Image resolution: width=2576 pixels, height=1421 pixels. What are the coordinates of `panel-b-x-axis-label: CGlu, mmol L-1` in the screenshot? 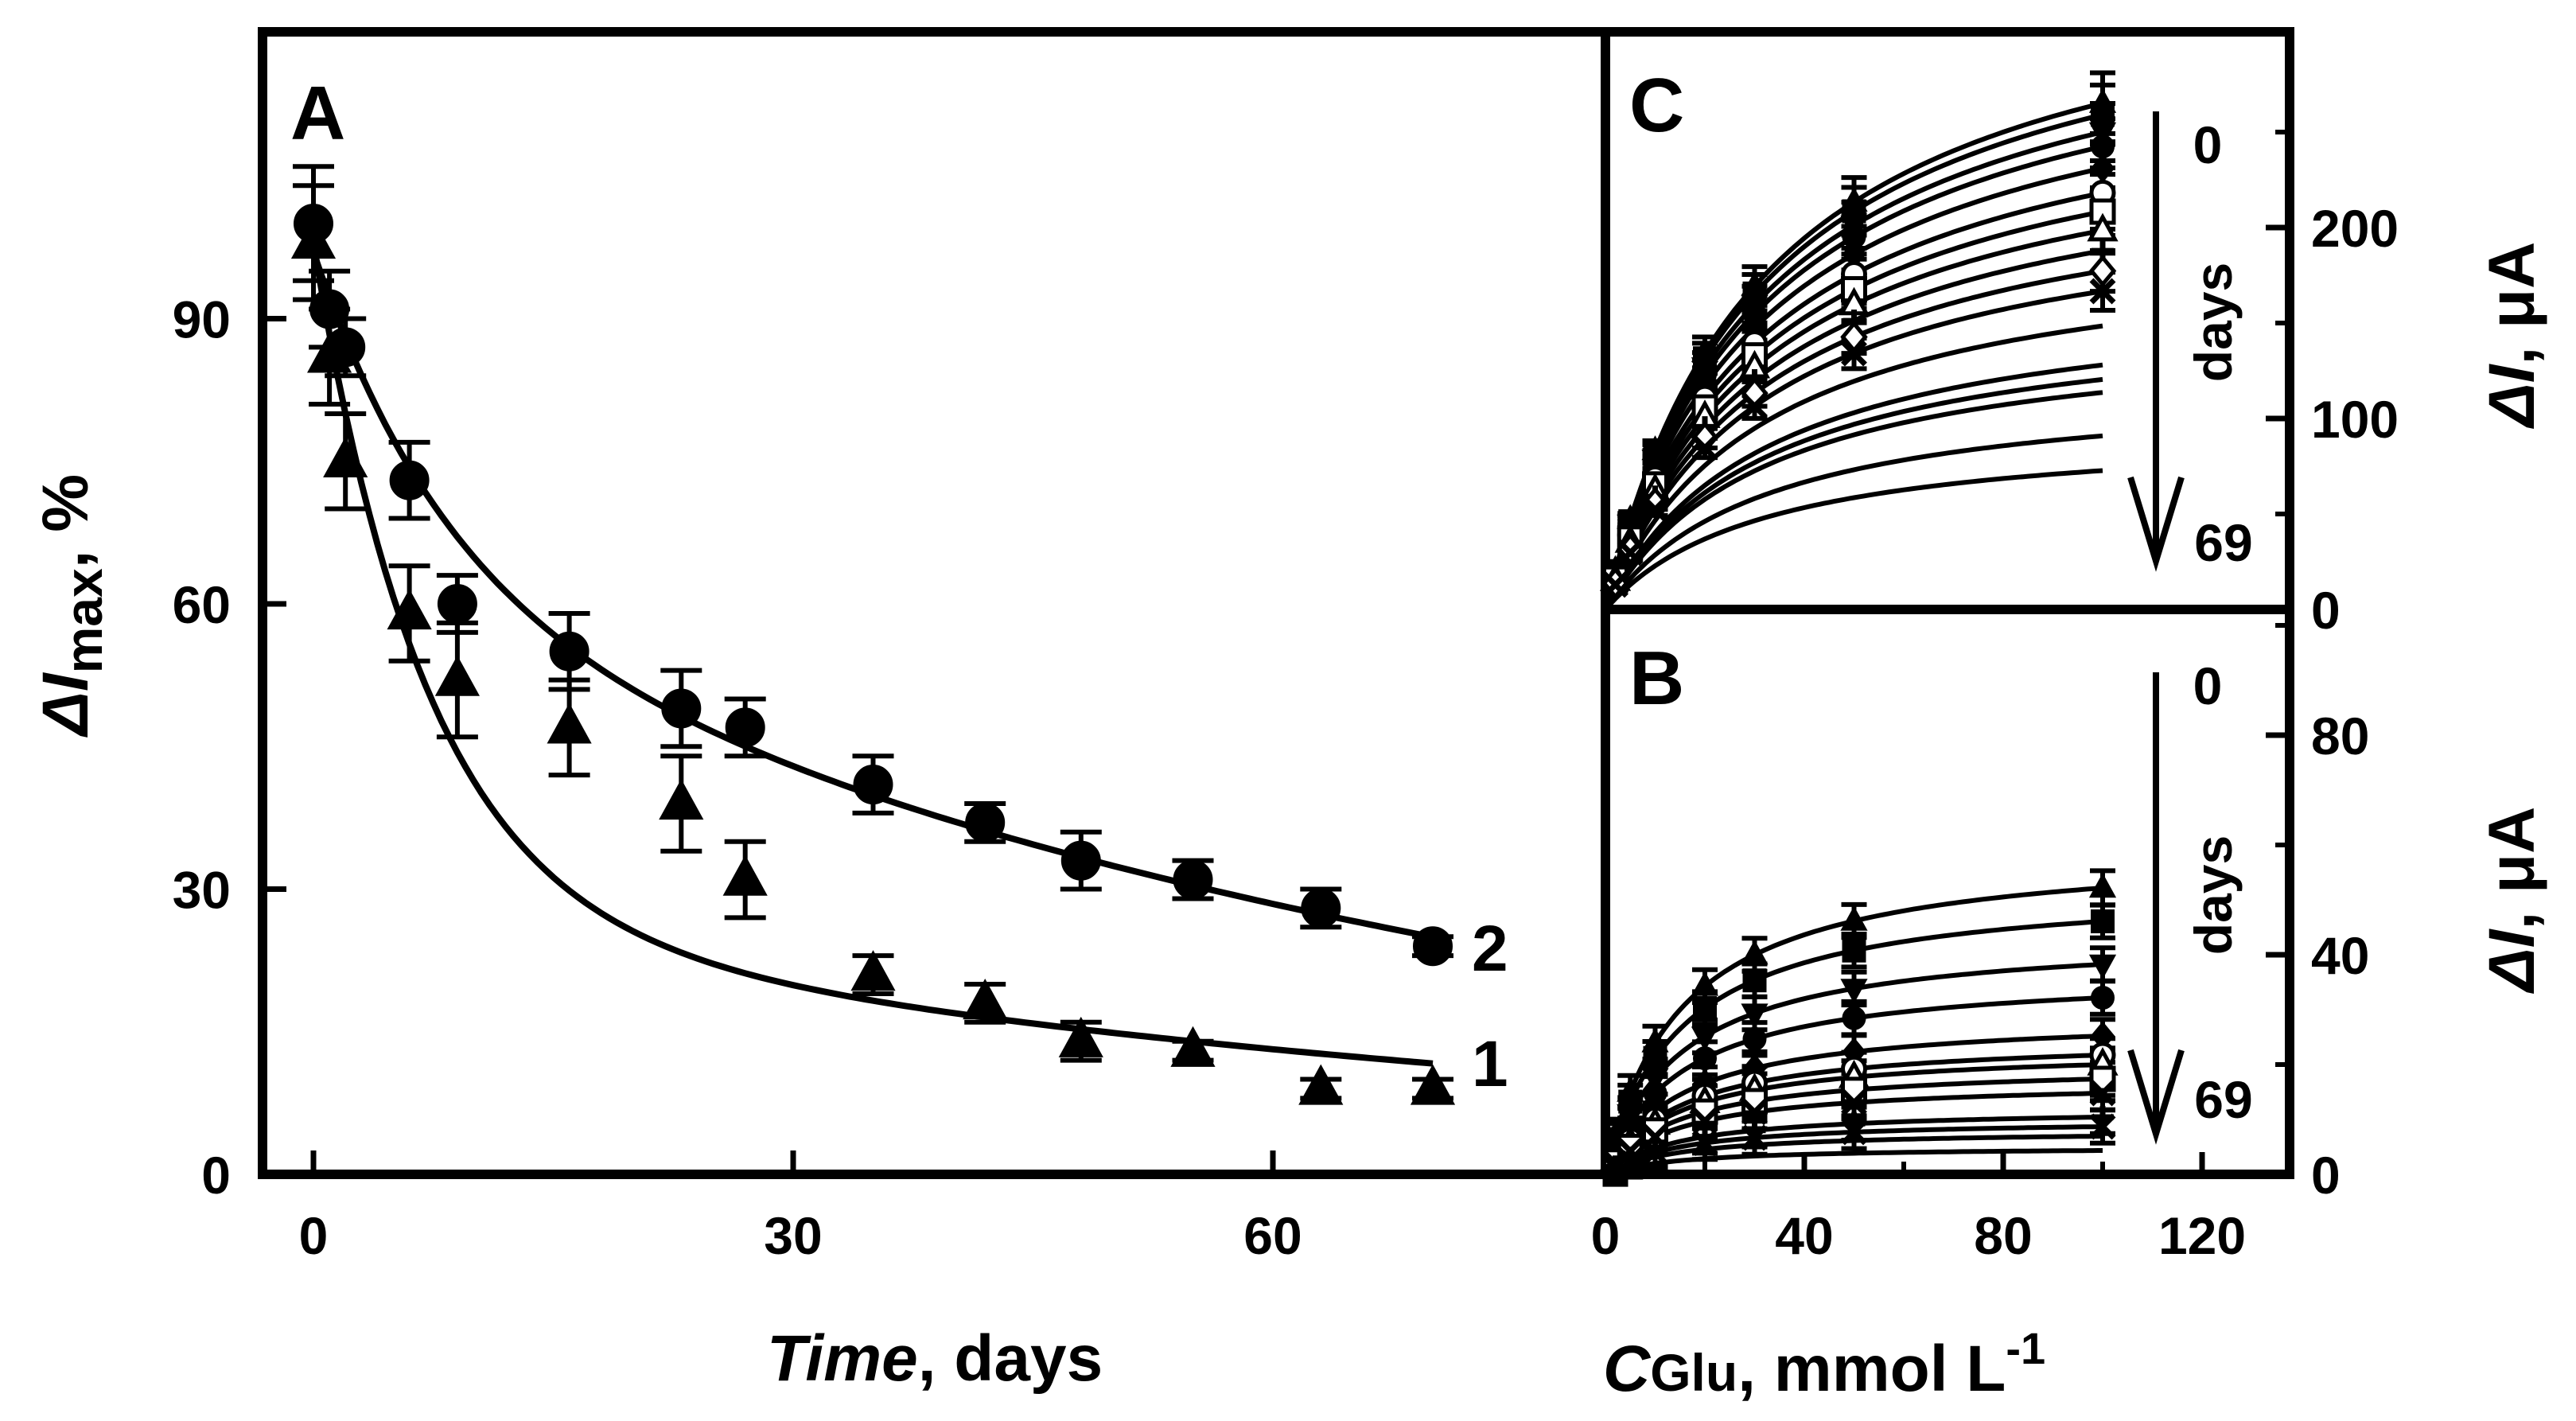 It's located at (1824, 1364).